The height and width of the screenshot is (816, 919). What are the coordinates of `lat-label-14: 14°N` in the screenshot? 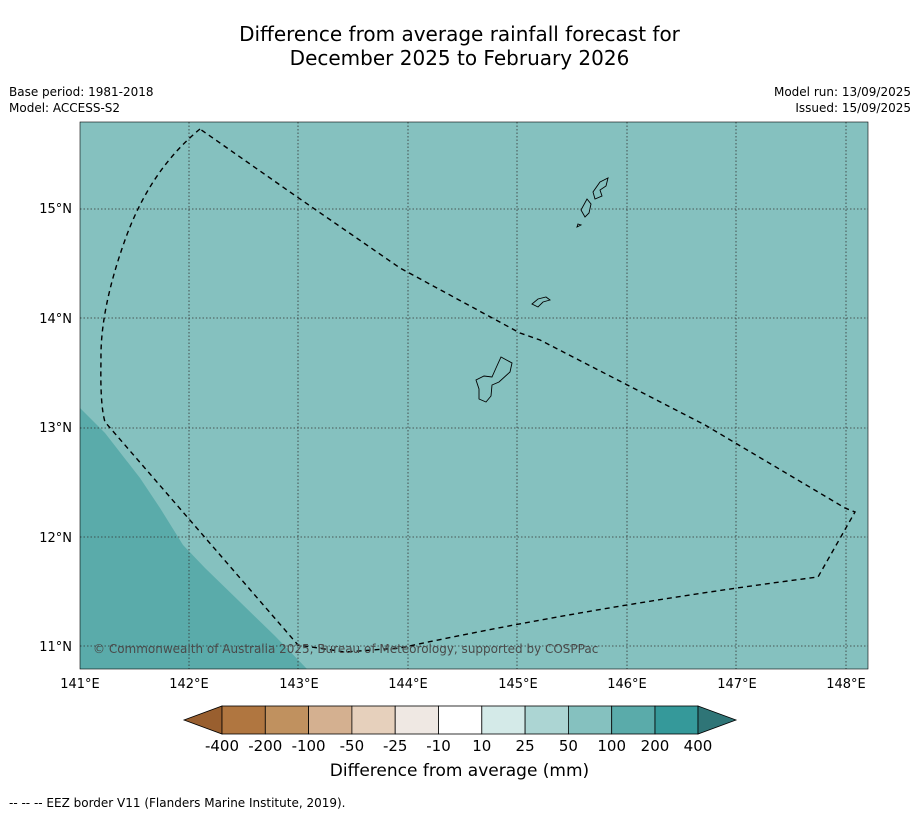 It's located at (55, 319).